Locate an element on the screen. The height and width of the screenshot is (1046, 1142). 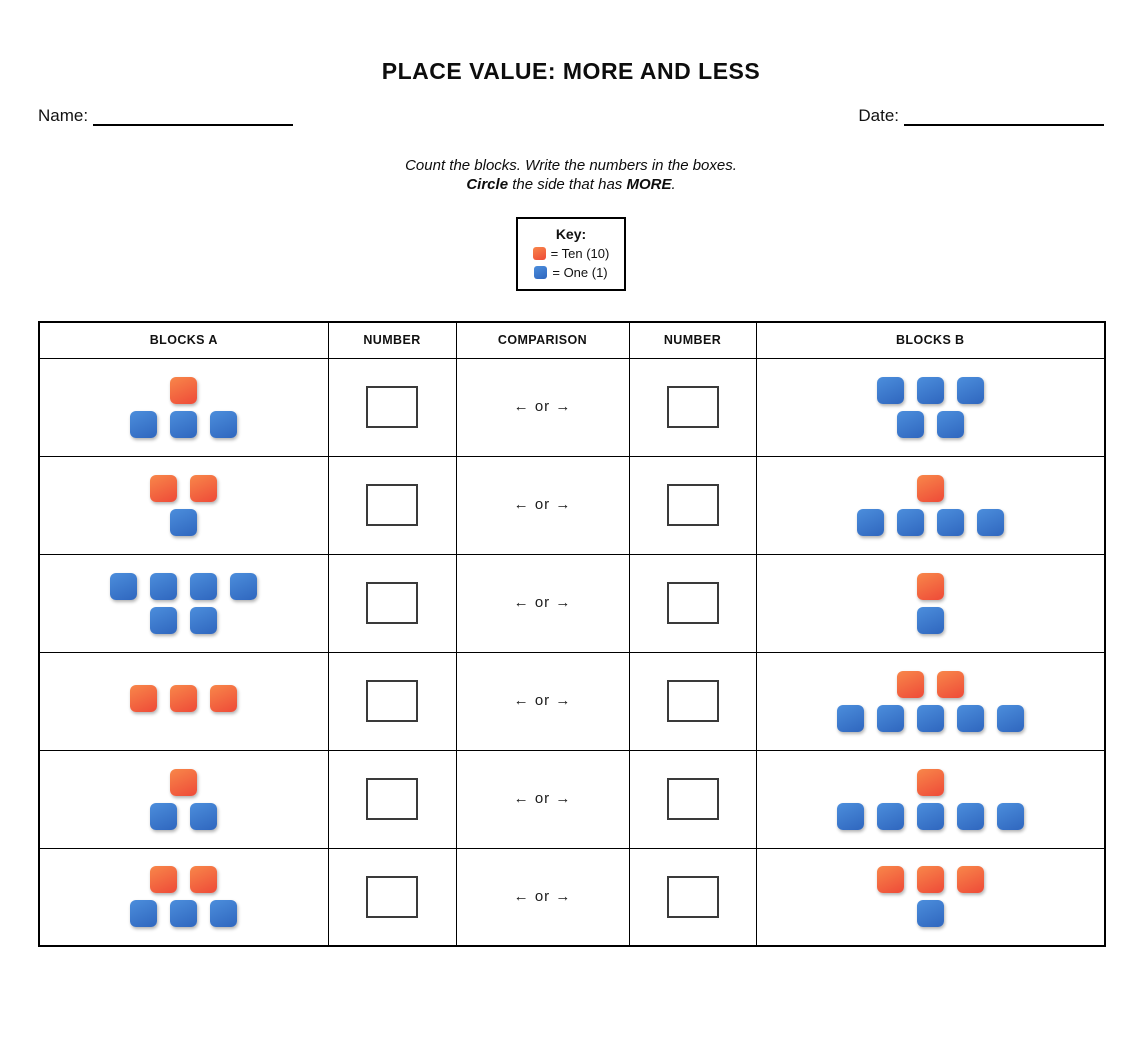
ten-block-swatch is located at coordinates (539, 253).